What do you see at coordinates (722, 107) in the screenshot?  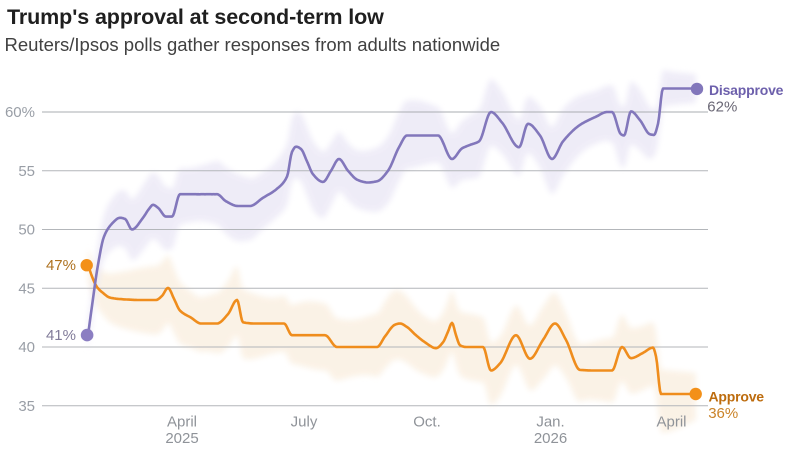 I see `svg-text: 62%` at bounding box center [722, 107].